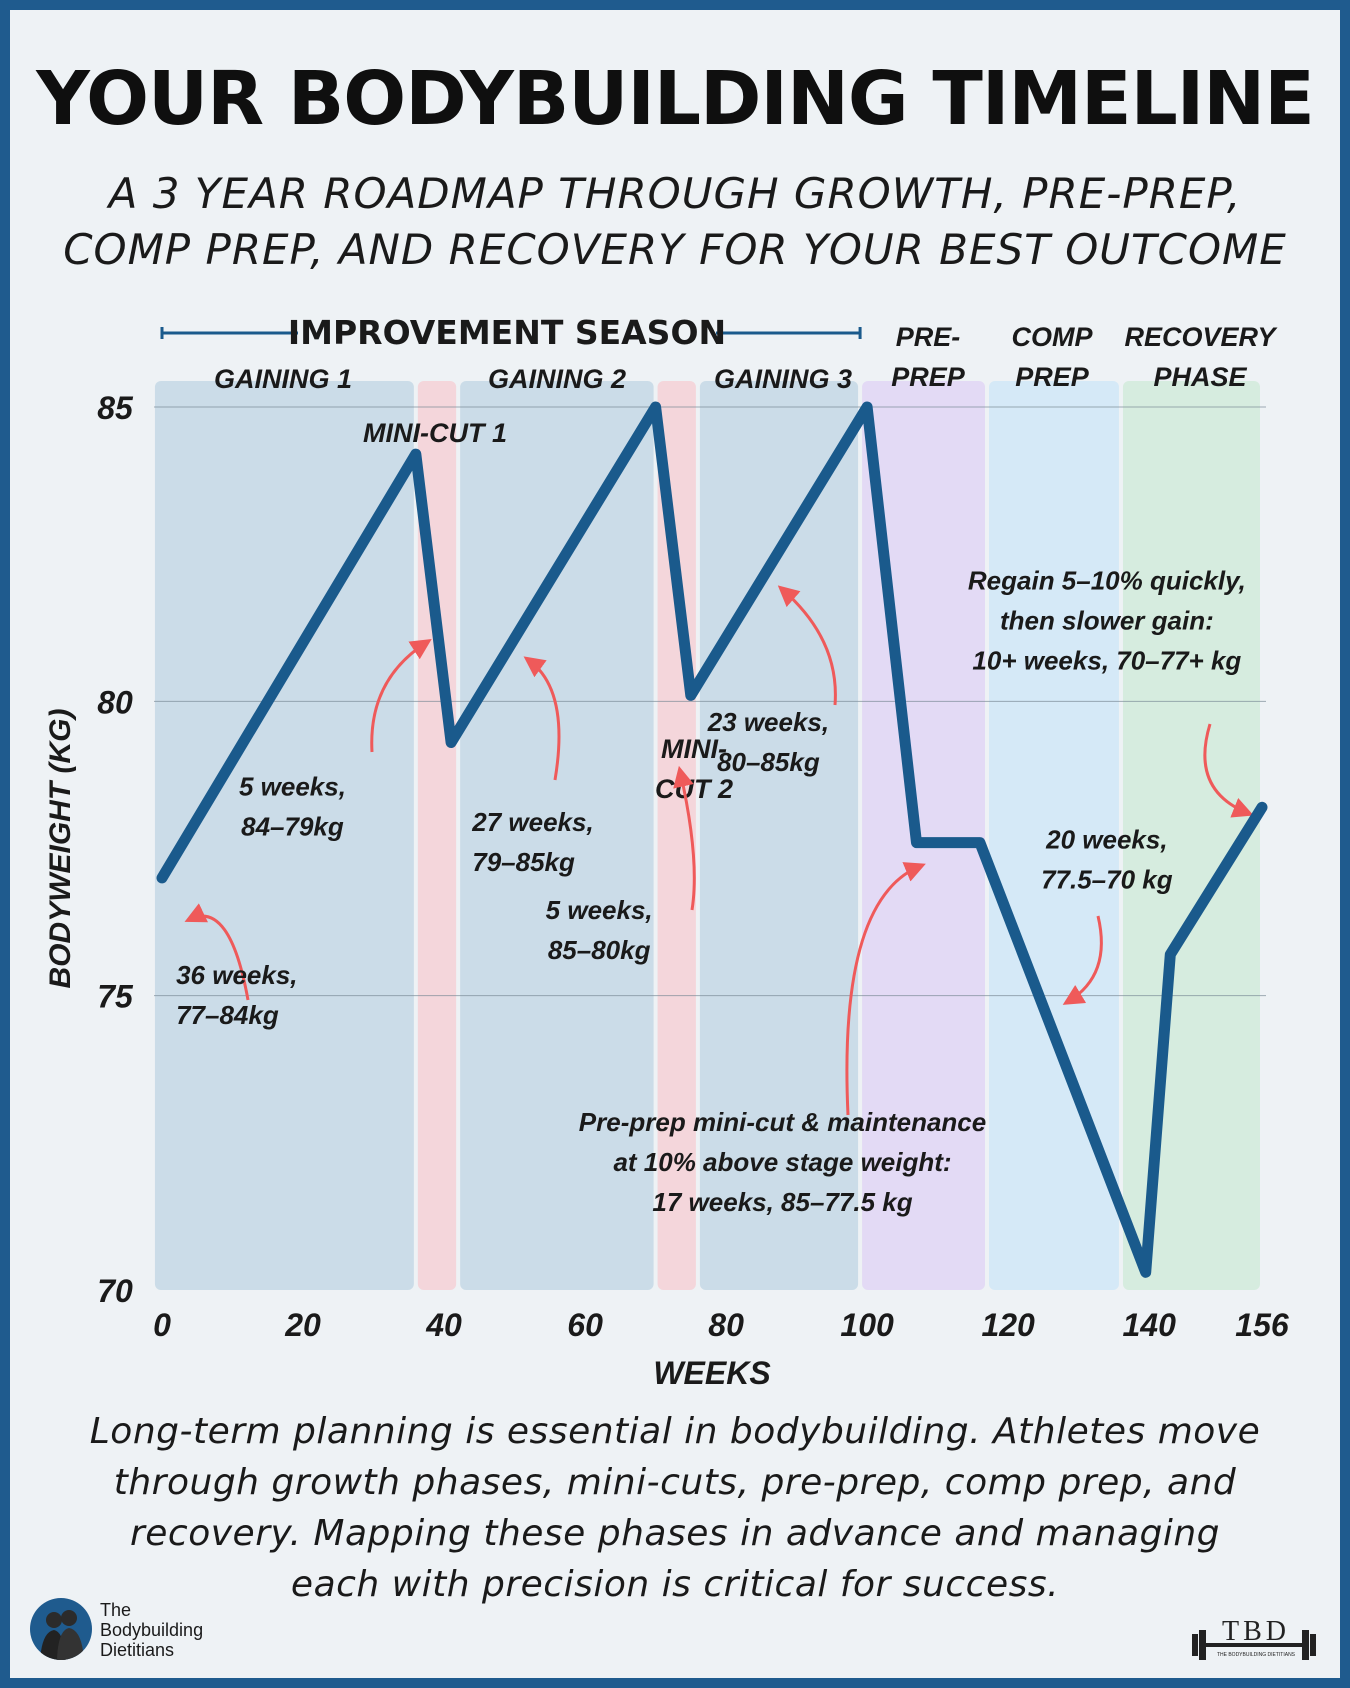 The image size is (1350, 1688). I want to click on x-tick-label: 20, so click(302, 1325).